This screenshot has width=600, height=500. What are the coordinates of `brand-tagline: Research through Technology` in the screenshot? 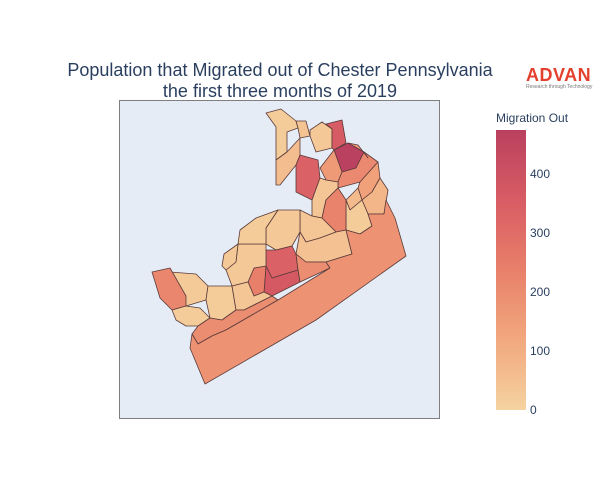 It's located at (559, 87).